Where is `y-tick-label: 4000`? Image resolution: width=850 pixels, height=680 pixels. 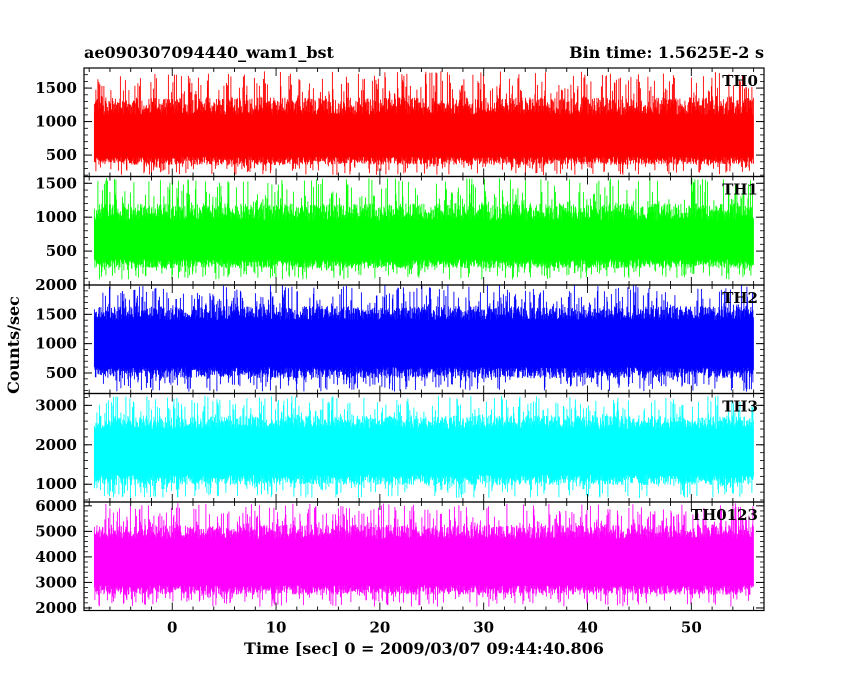 y-tick-label: 4000 is located at coordinates (56, 557).